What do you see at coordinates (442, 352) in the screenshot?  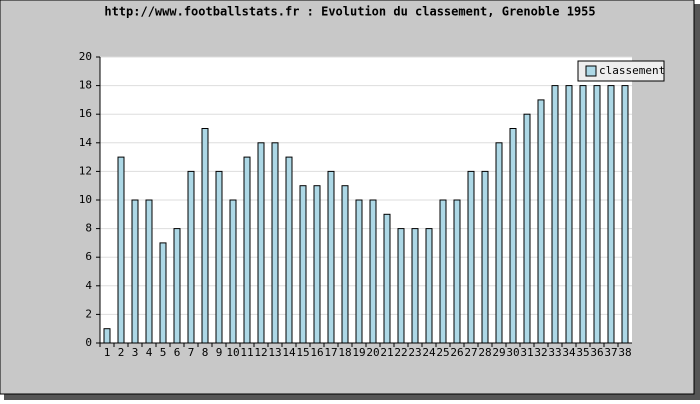 I see `x-tick-label: 25` at bounding box center [442, 352].